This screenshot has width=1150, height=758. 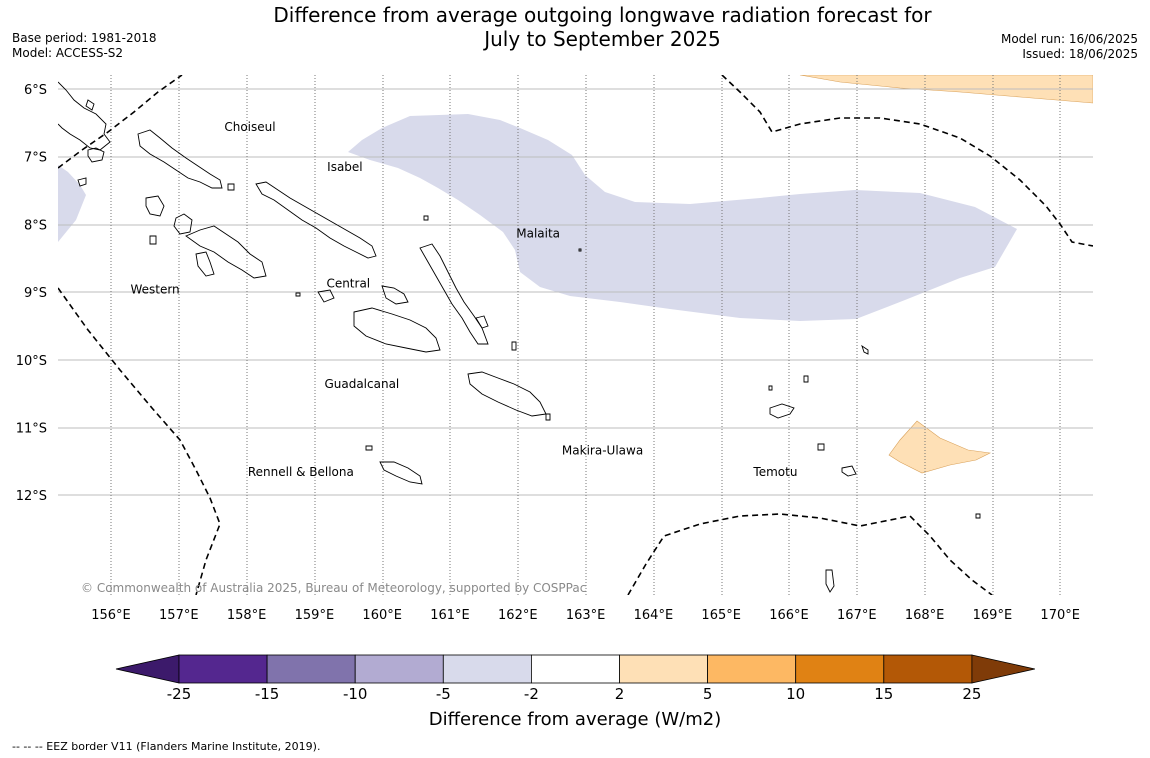 I want to click on coast-ulawa-islet, so click(x=514, y=346).